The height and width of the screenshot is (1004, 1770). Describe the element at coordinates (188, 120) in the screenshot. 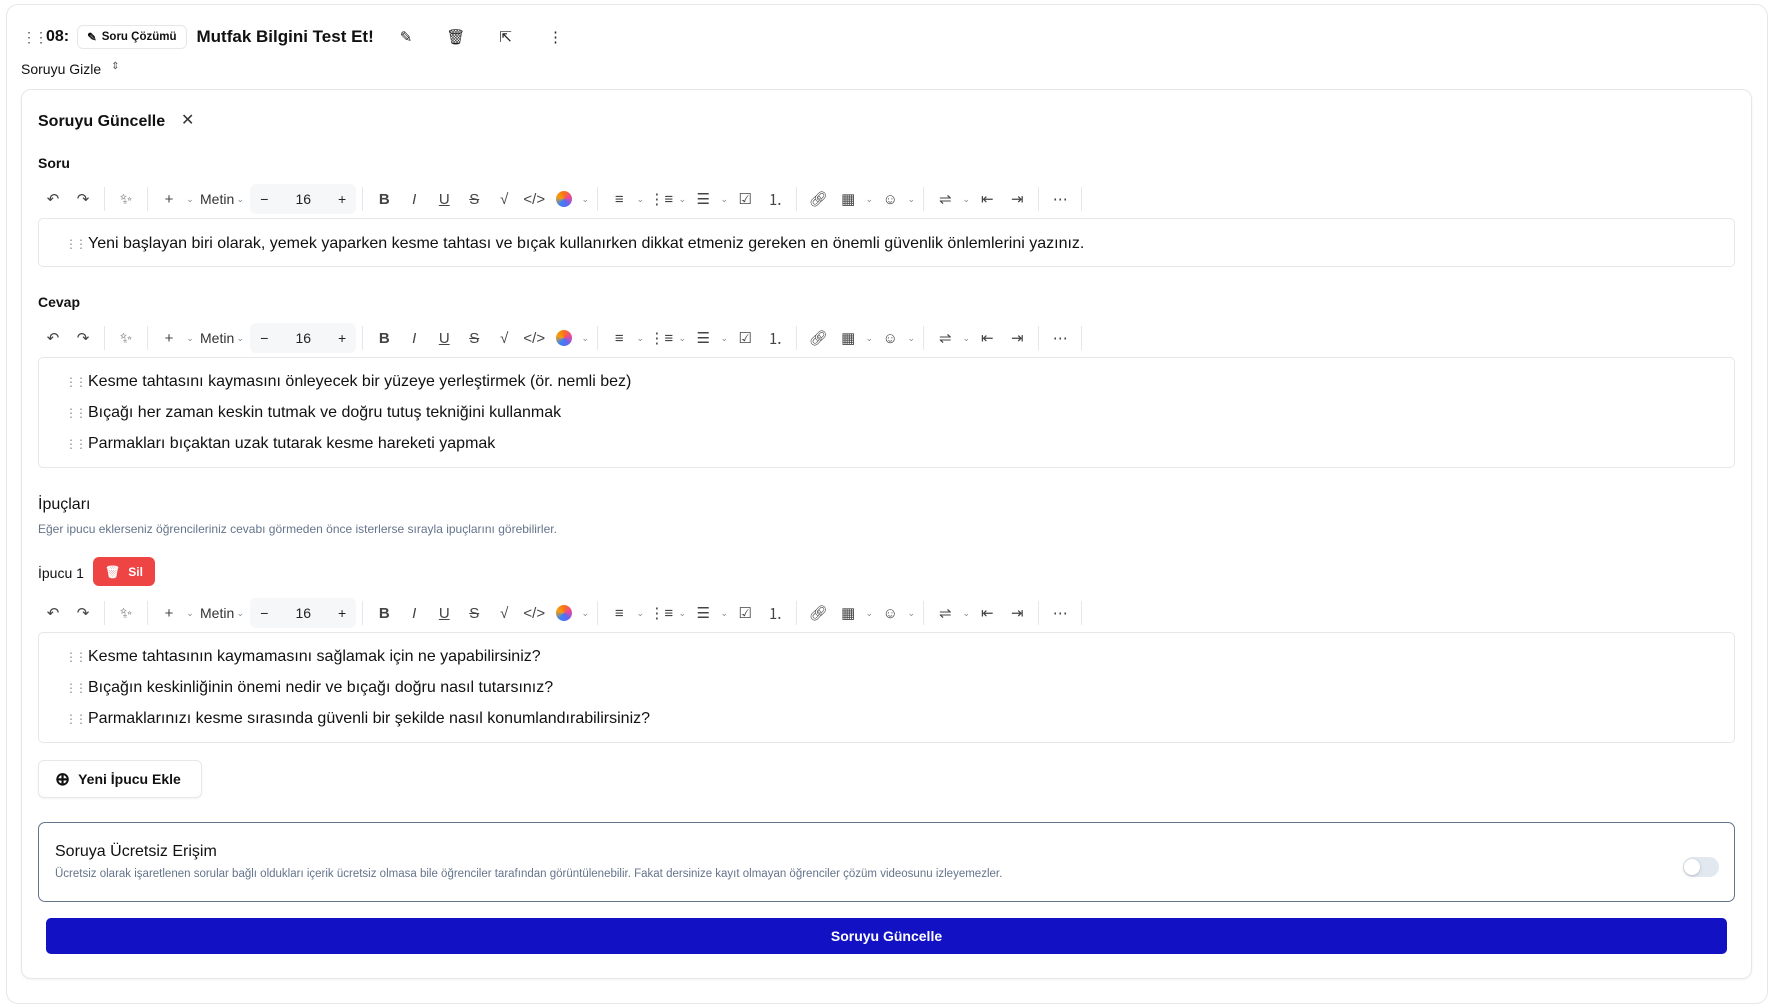

I see `close-icon: ✕` at that location.